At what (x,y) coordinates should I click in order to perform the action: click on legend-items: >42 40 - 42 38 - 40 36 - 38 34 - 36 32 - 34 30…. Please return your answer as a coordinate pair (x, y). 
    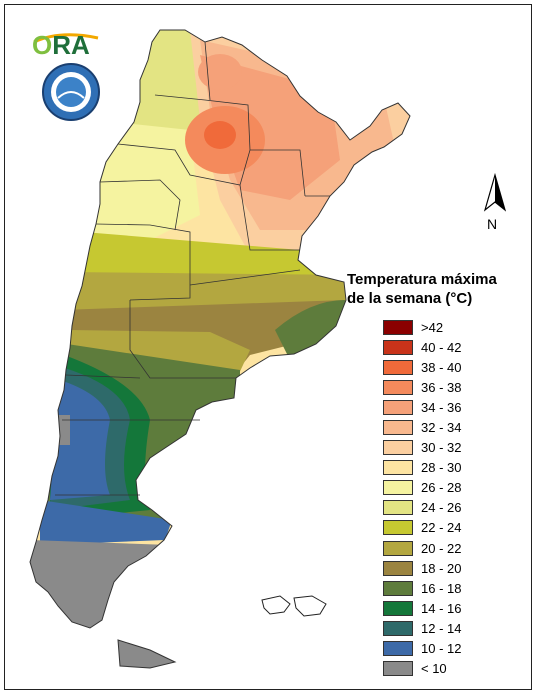
    Looking at the image, I should click on (458, 498).